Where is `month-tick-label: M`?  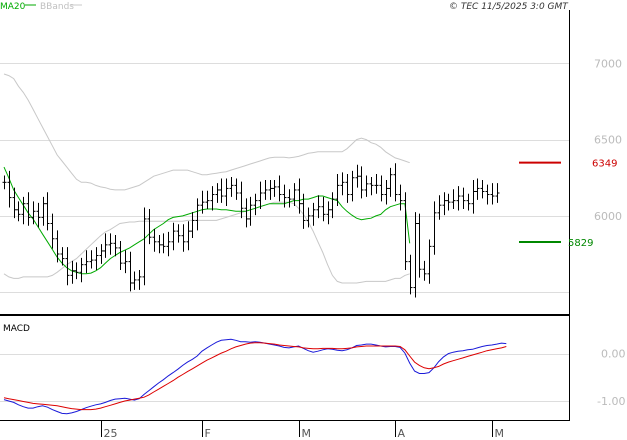
month-tick-label: M is located at coordinates (500, 433).